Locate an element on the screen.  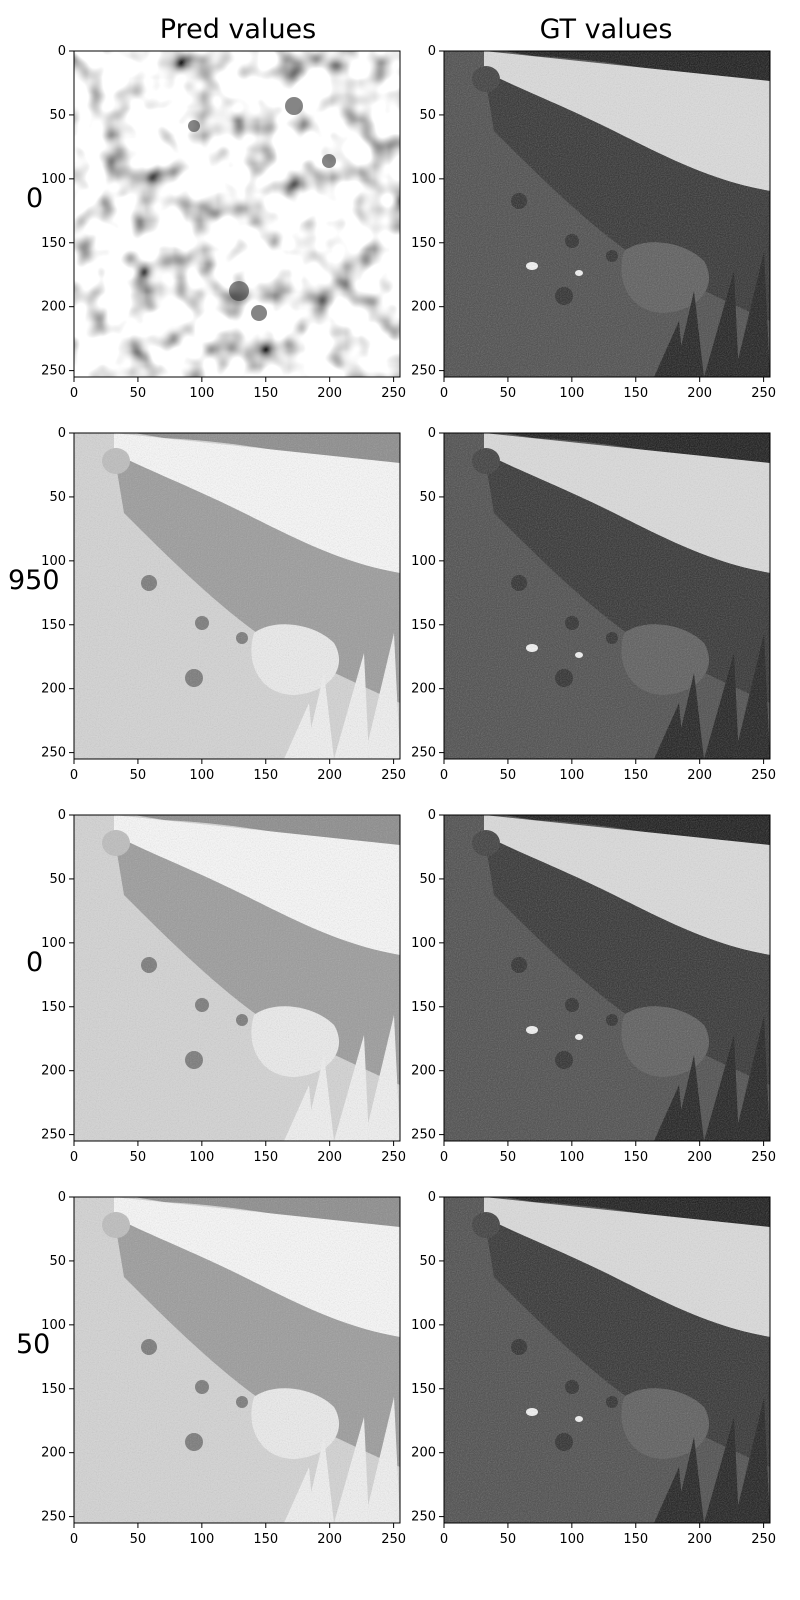
panel-pred-row-3: 0 50 100 150 200 250 0 50 100 150 200 250 is located at coordinates (223, 1368).